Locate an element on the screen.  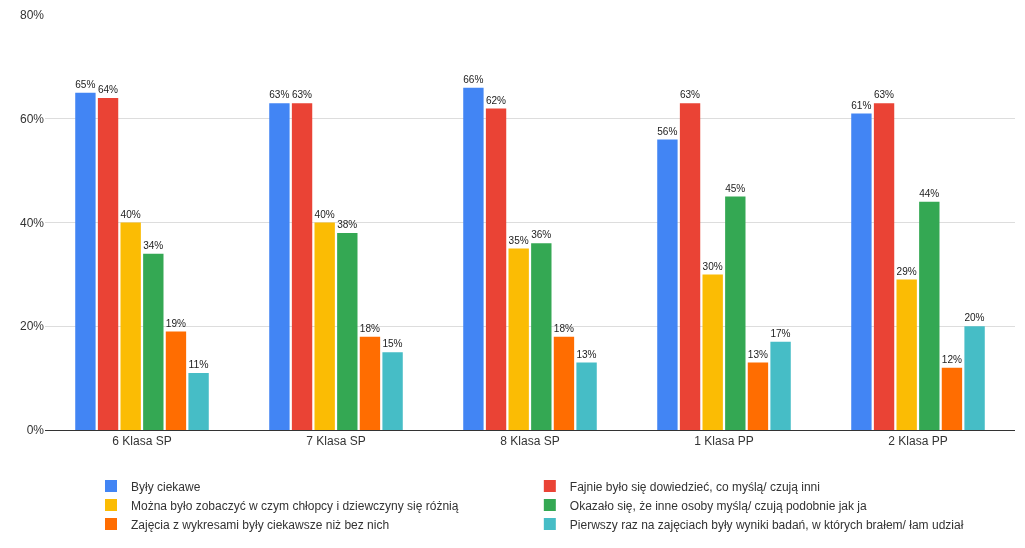
x-tick-label: 1 Klasa PP is located at coordinates (724, 441).